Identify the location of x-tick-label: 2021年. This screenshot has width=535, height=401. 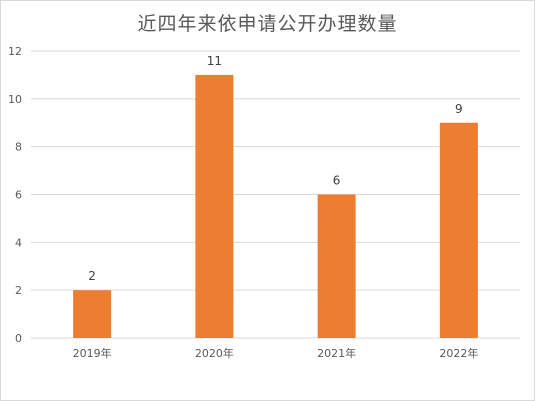
(336, 353).